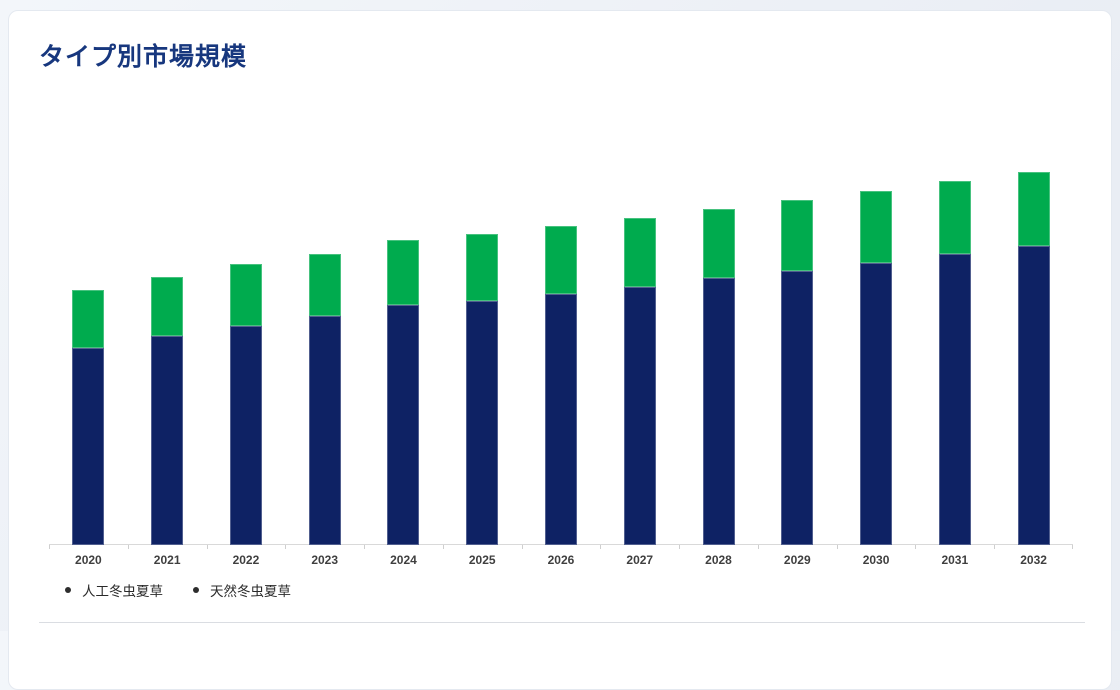  What do you see at coordinates (954, 217) in the screenshot?
I see `bar-segment-natural-2031` at bounding box center [954, 217].